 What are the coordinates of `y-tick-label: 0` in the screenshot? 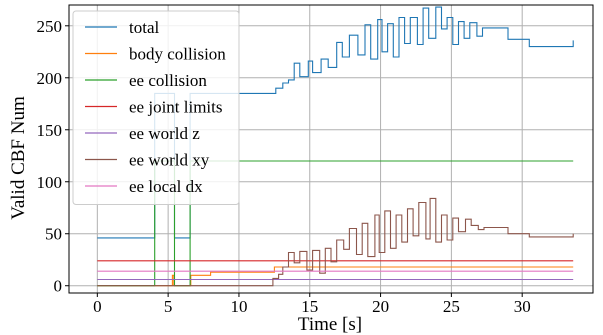 It's located at (58, 286).